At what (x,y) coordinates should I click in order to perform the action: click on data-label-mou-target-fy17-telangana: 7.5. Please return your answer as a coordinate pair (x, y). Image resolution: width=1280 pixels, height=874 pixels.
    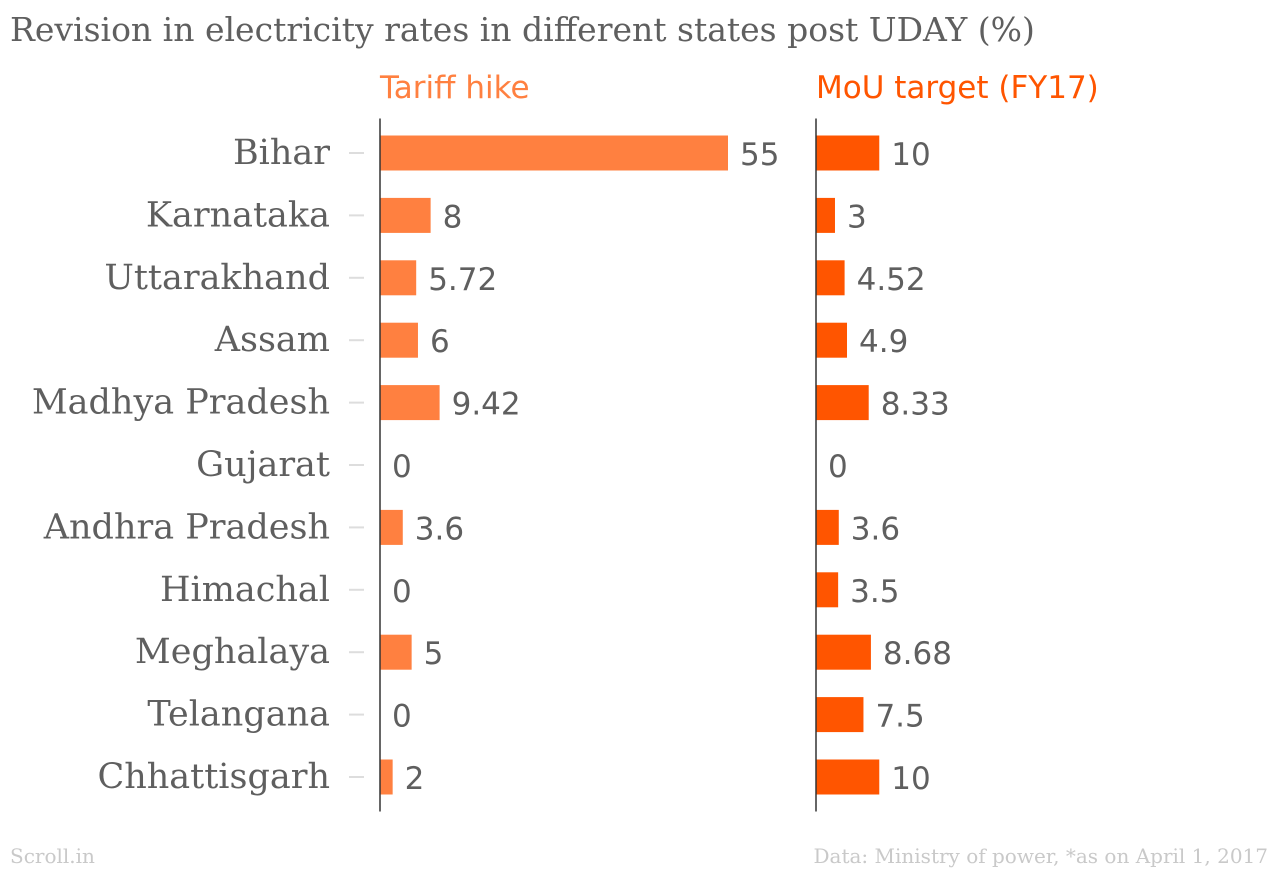
    Looking at the image, I should click on (899, 717).